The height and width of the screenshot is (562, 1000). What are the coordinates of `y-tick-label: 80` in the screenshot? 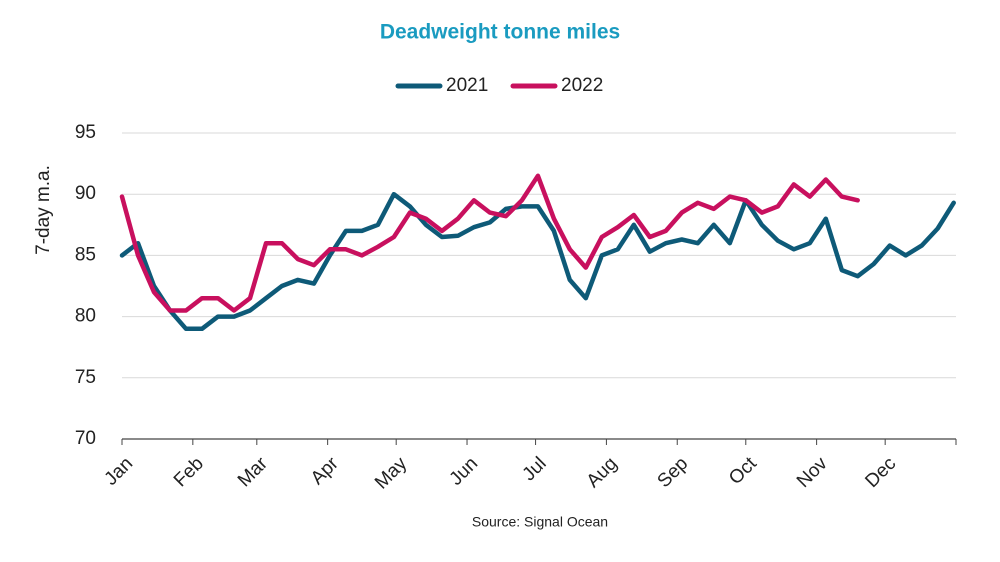 It's located at (85, 316).